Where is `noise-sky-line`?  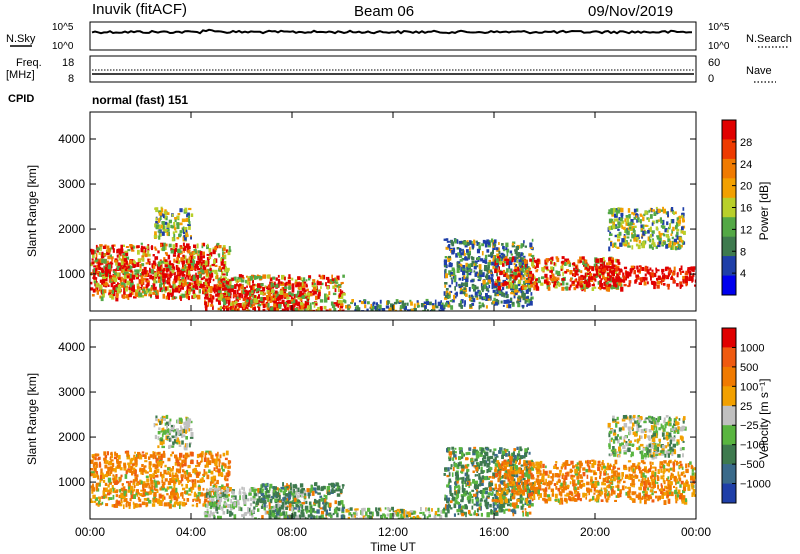
noise-sky-line is located at coordinates (392, 31).